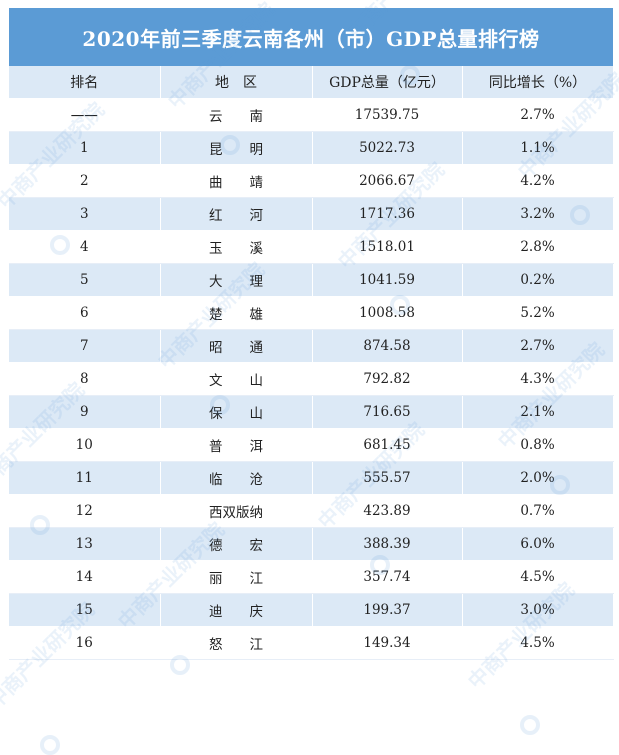 The height and width of the screenshot is (755, 619). Describe the element at coordinates (236, 280) in the screenshot. I see `region-cell: 大 理` at that location.